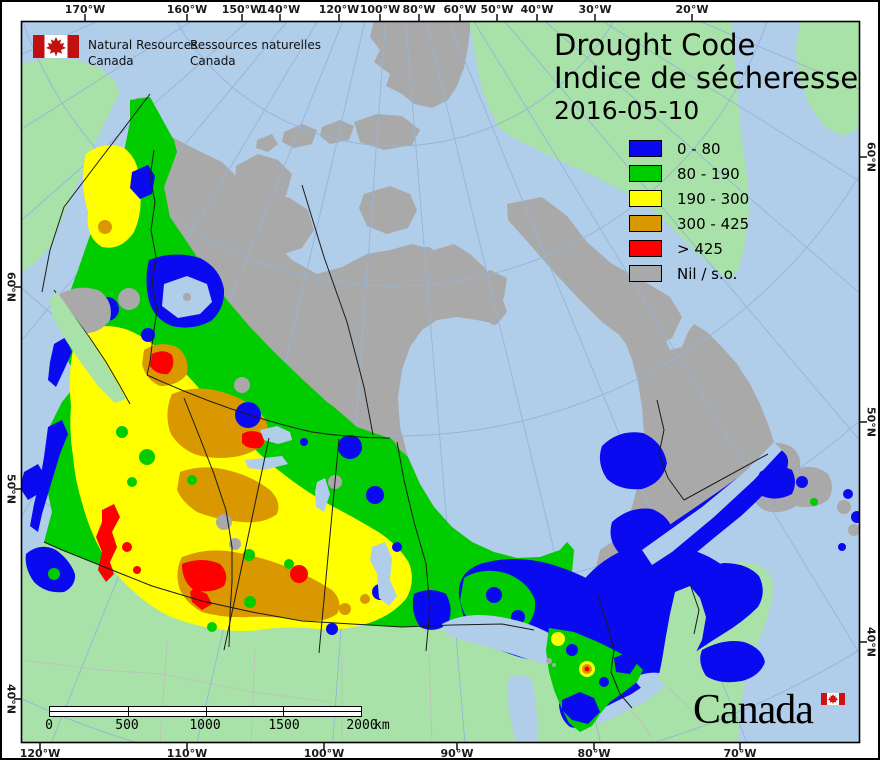  What do you see at coordinates (645, 198) in the screenshot?
I see `legend-swatch-yellow` at bounding box center [645, 198].